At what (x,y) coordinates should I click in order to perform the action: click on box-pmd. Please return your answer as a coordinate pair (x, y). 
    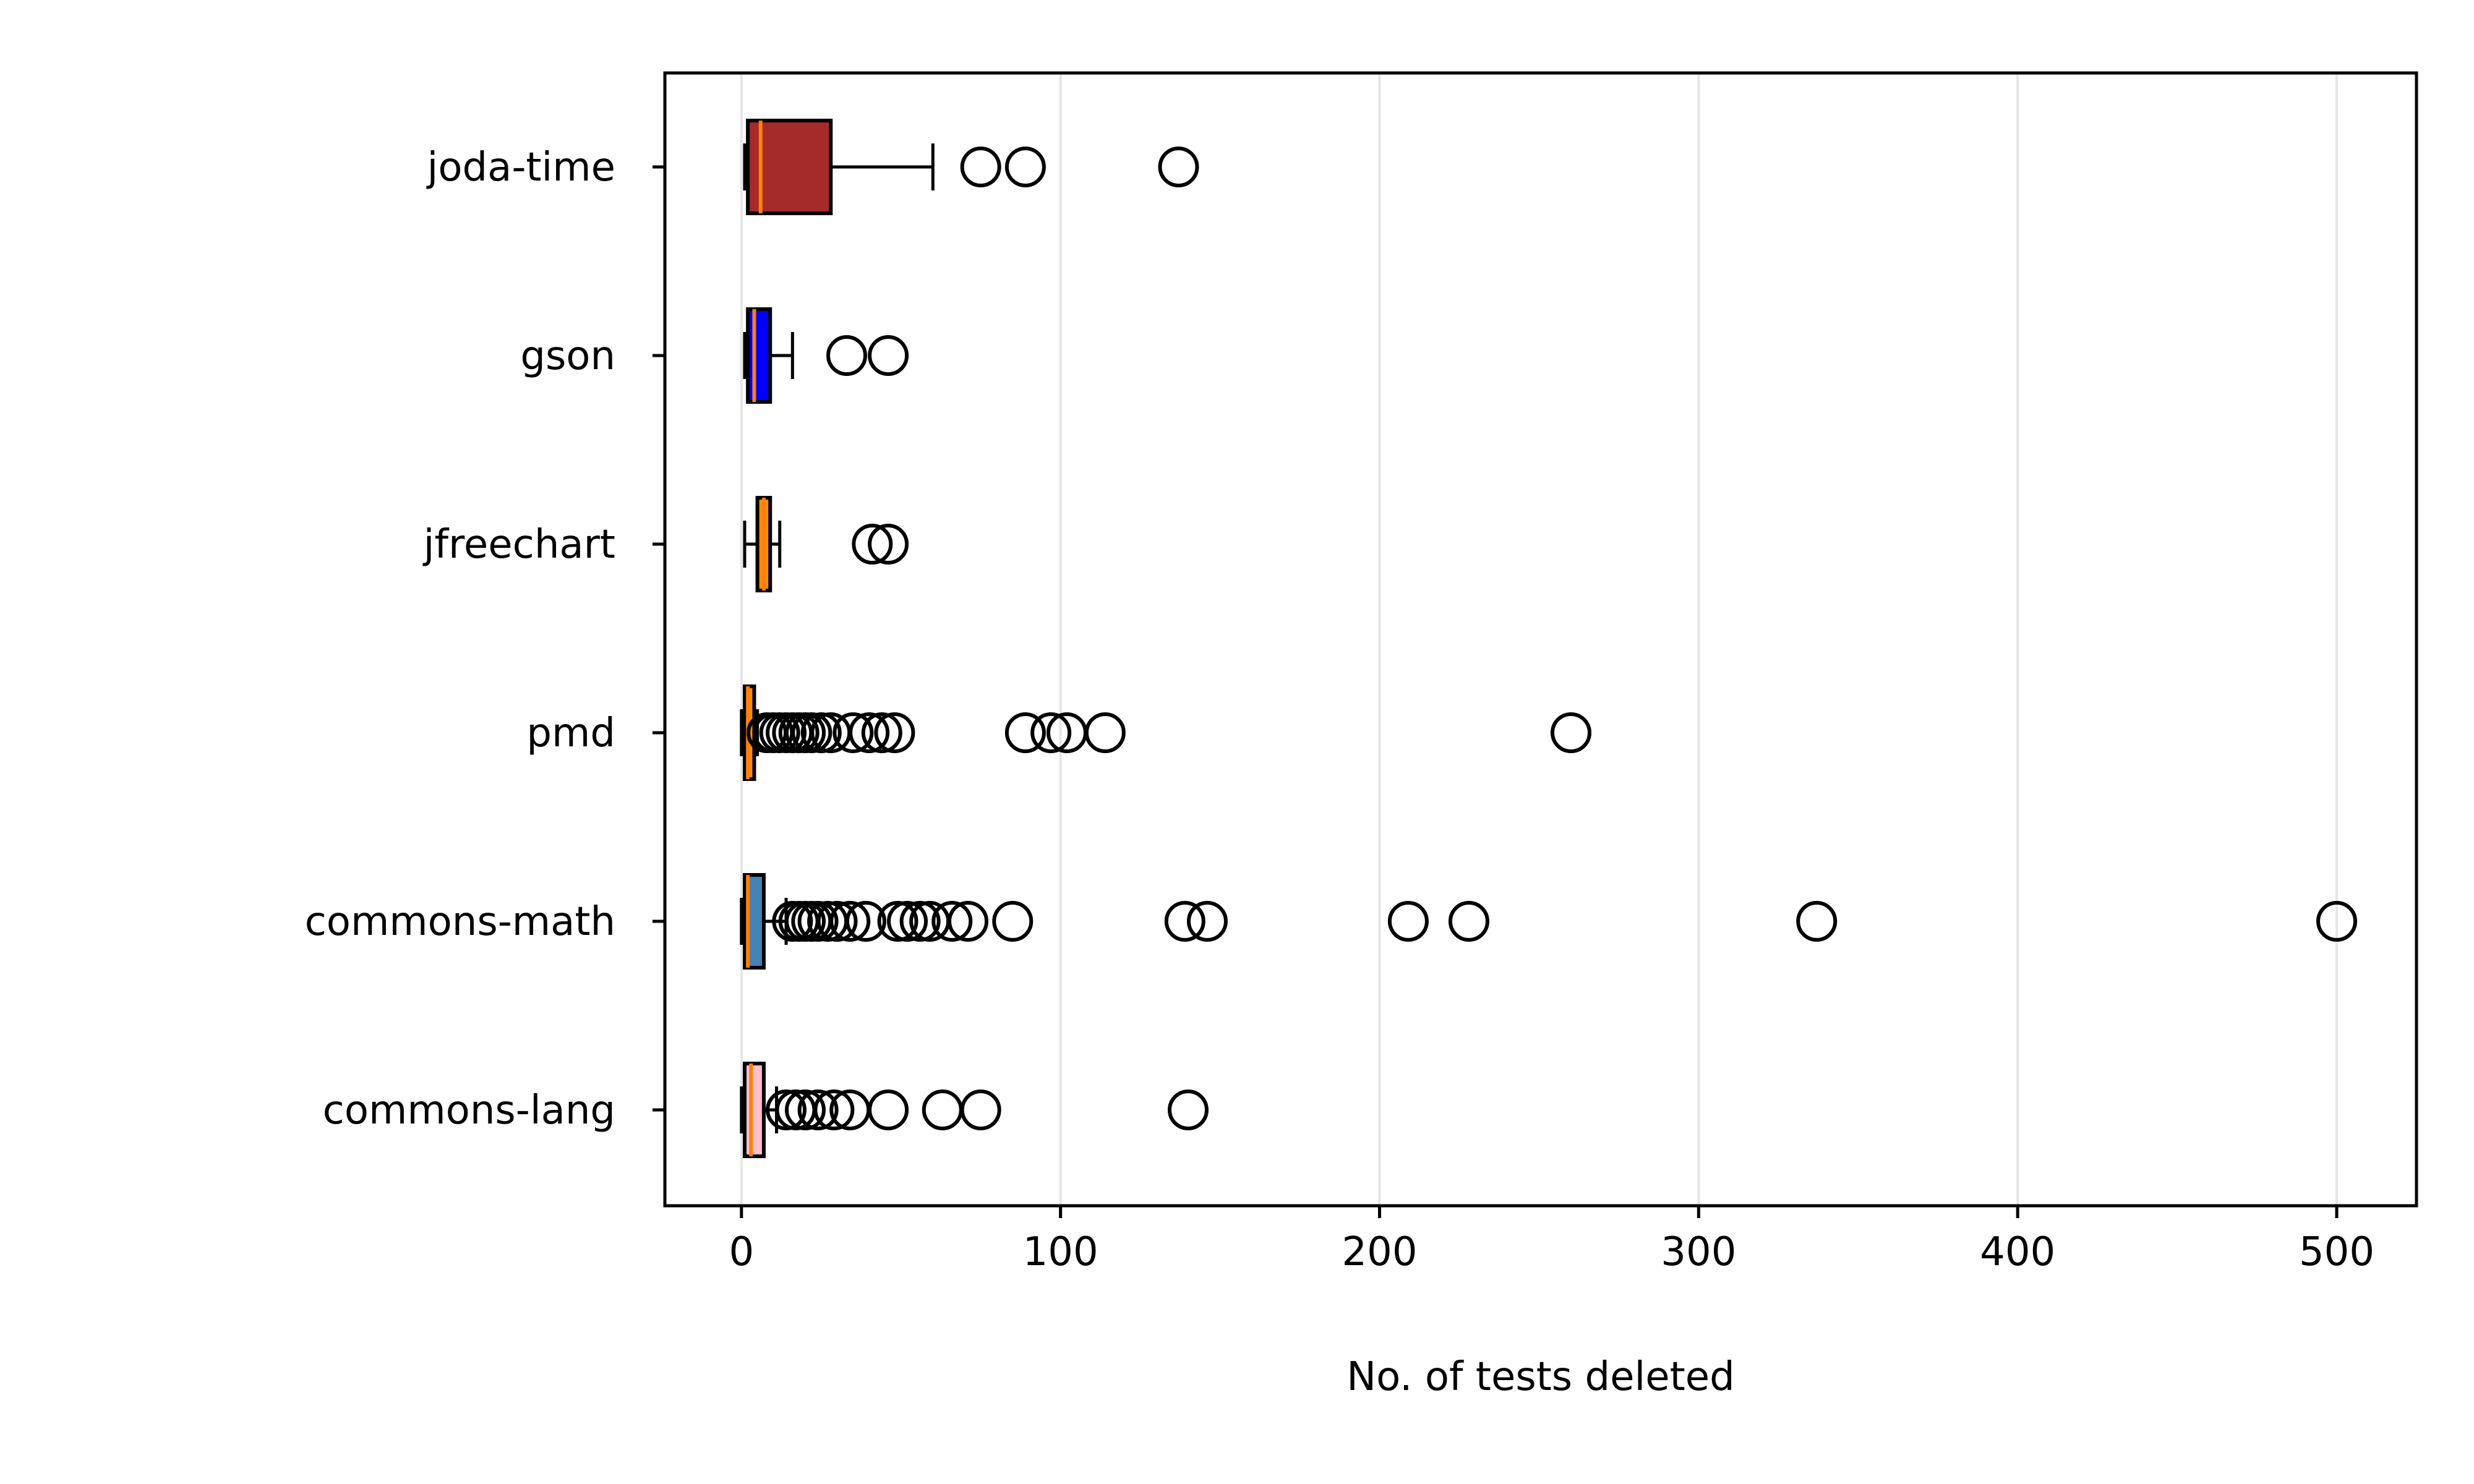
    Looking at the image, I should click on (1166, 732).